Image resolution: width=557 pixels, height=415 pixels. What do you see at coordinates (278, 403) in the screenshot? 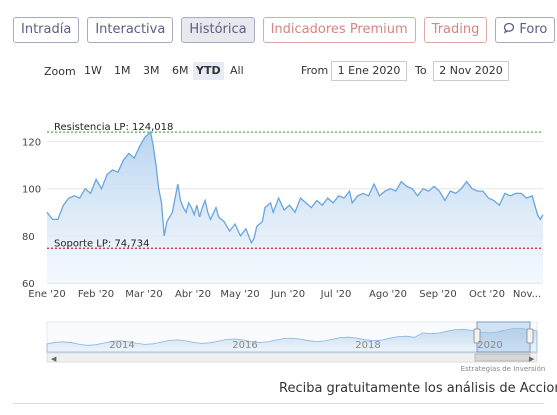
I see `footer-divider` at bounding box center [278, 403].